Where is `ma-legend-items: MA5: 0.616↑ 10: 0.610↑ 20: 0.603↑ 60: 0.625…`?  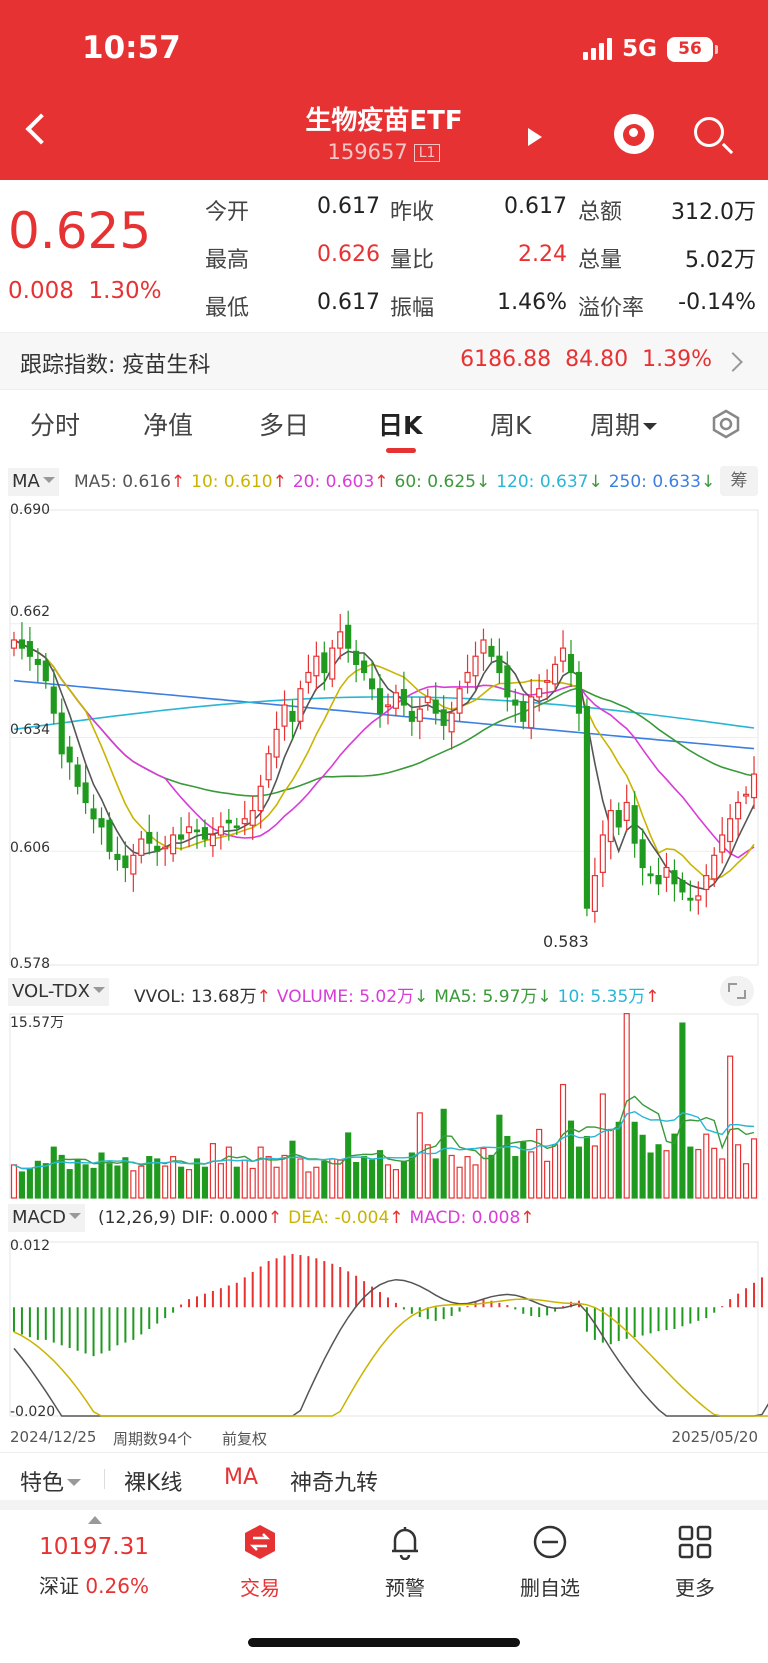
ma-legend-items: MA5: 0.616↑ 10: 0.610↑ 20: 0.603↑ 60: 0.625… is located at coordinates (397, 482).